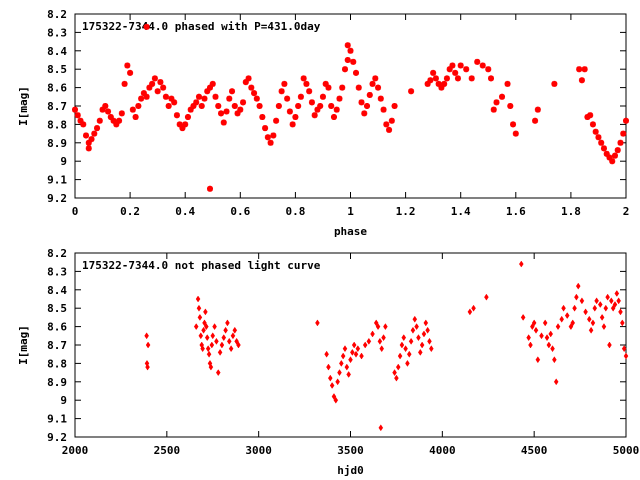  What do you see at coordinates (57, 290) in the screenshot?
I see `y-tick-label: 8.4` at bounding box center [57, 290].